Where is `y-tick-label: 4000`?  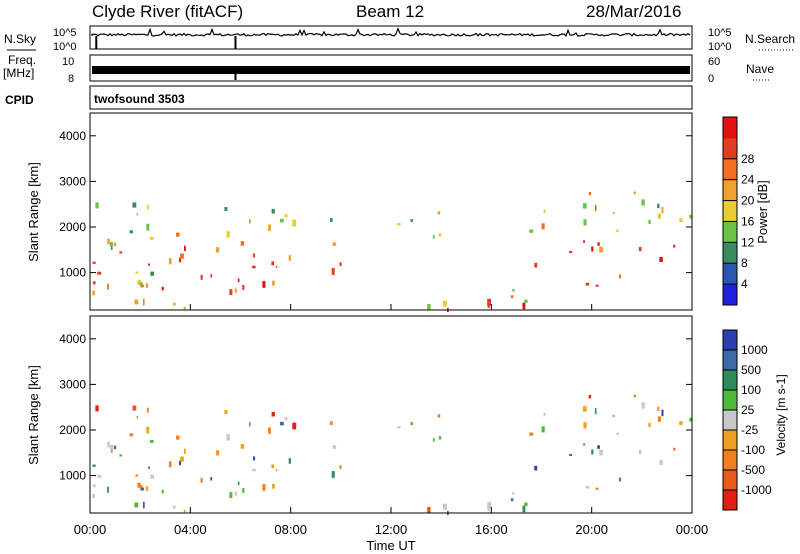 y-tick-label: 4000 is located at coordinates (72, 136).